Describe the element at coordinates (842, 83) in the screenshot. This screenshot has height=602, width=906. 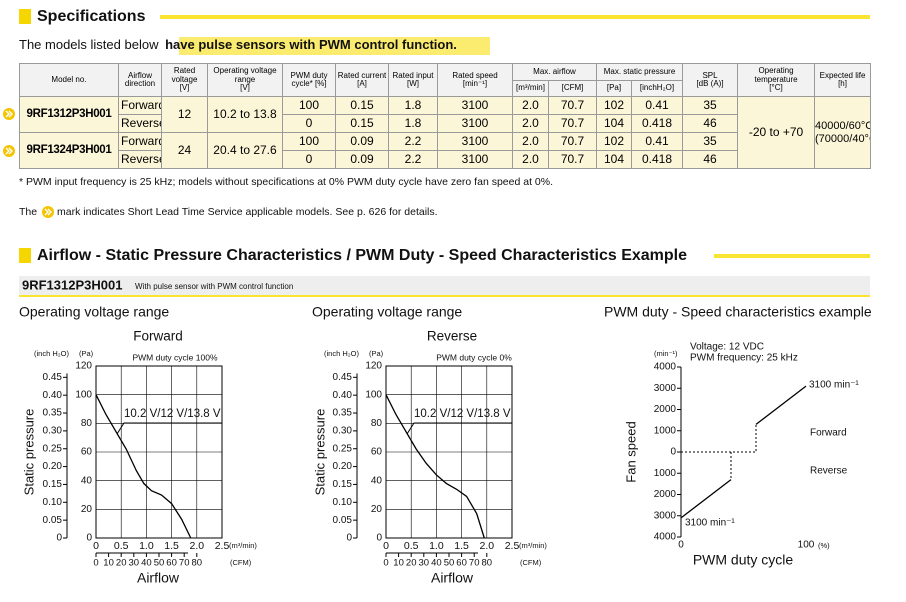
I see `header-unit: [h]` at that location.